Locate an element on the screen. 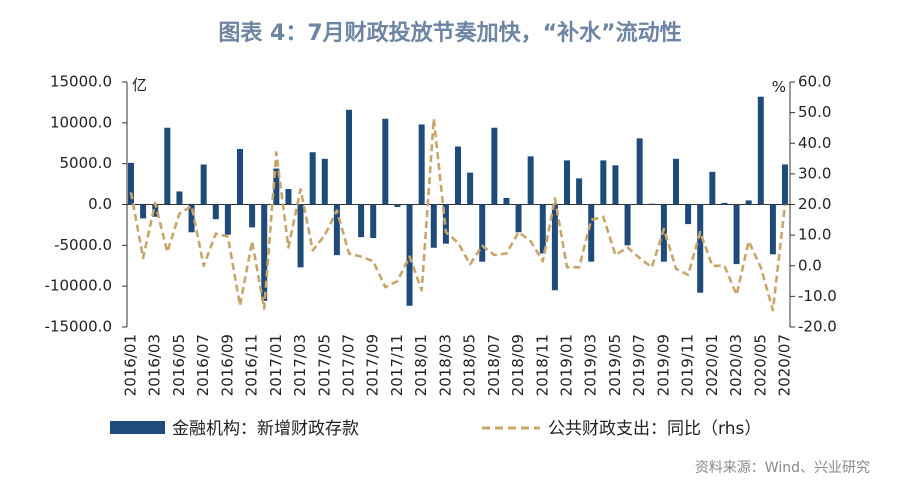 This screenshot has height=501, width=900. x-tick-label: 2017/05 is located at coordinates (324, 365).